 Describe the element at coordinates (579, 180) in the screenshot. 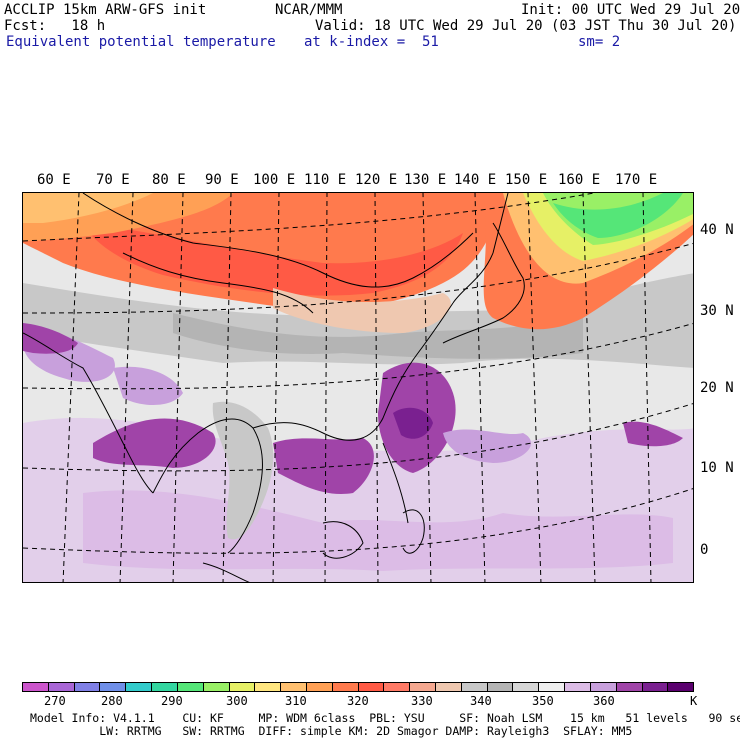

I see `lon-label: 160 E` at that location.